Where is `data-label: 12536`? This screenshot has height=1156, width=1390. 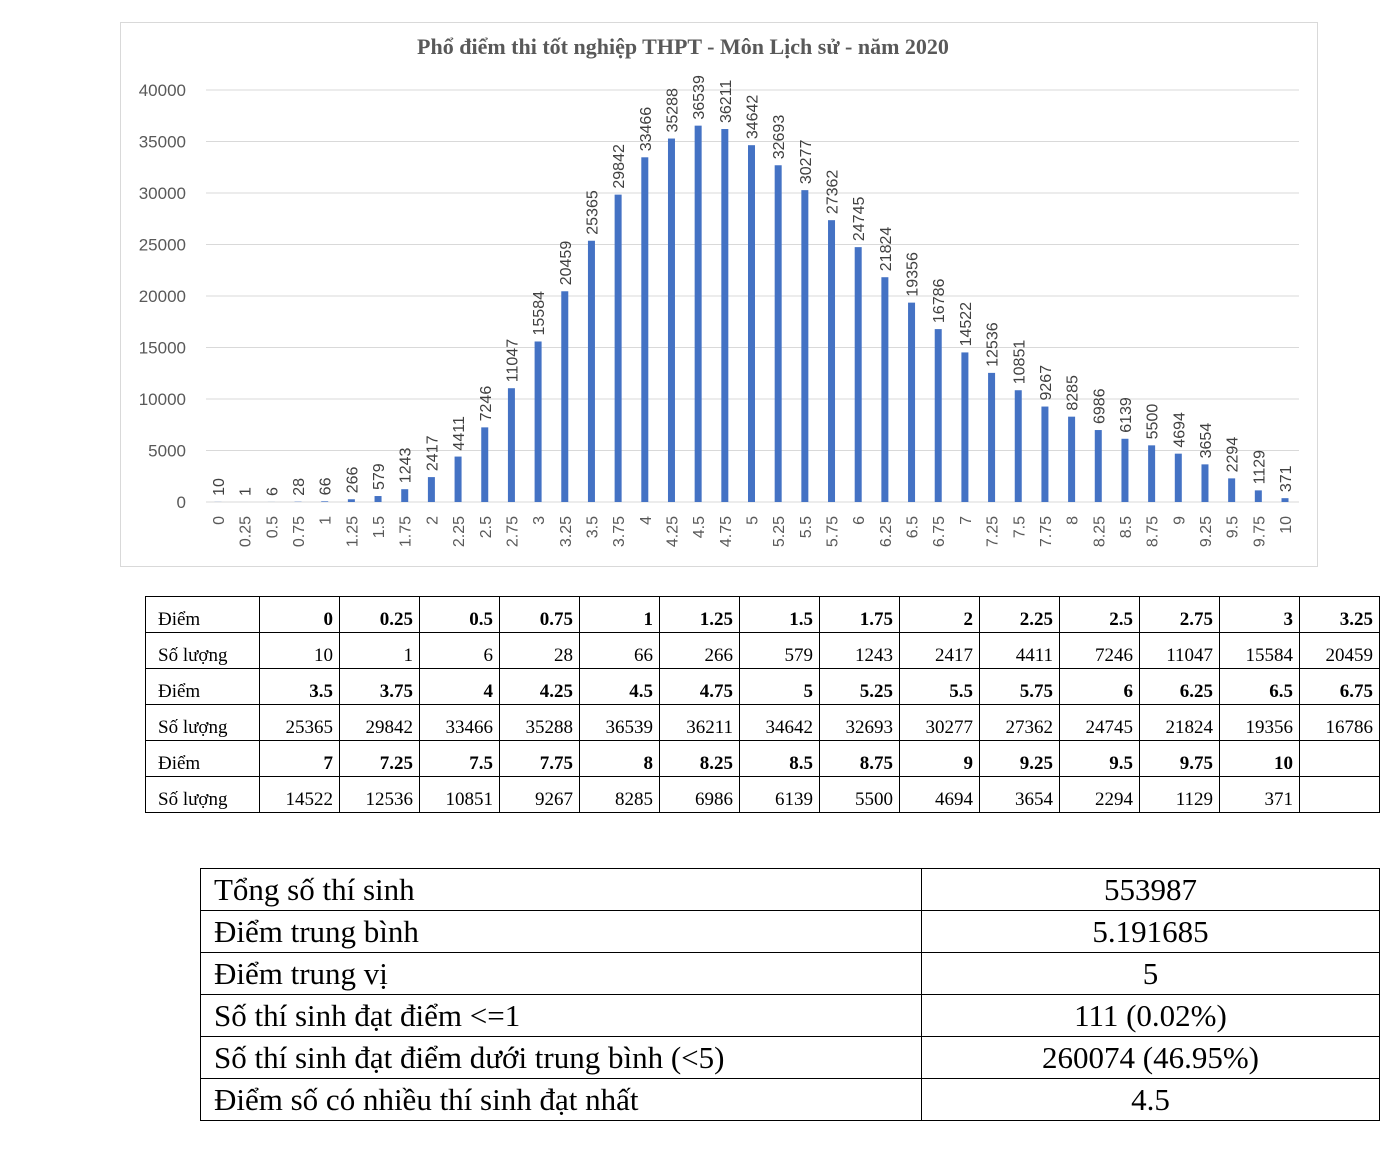
data-label: 12536 is located at coordinates (993, 344).